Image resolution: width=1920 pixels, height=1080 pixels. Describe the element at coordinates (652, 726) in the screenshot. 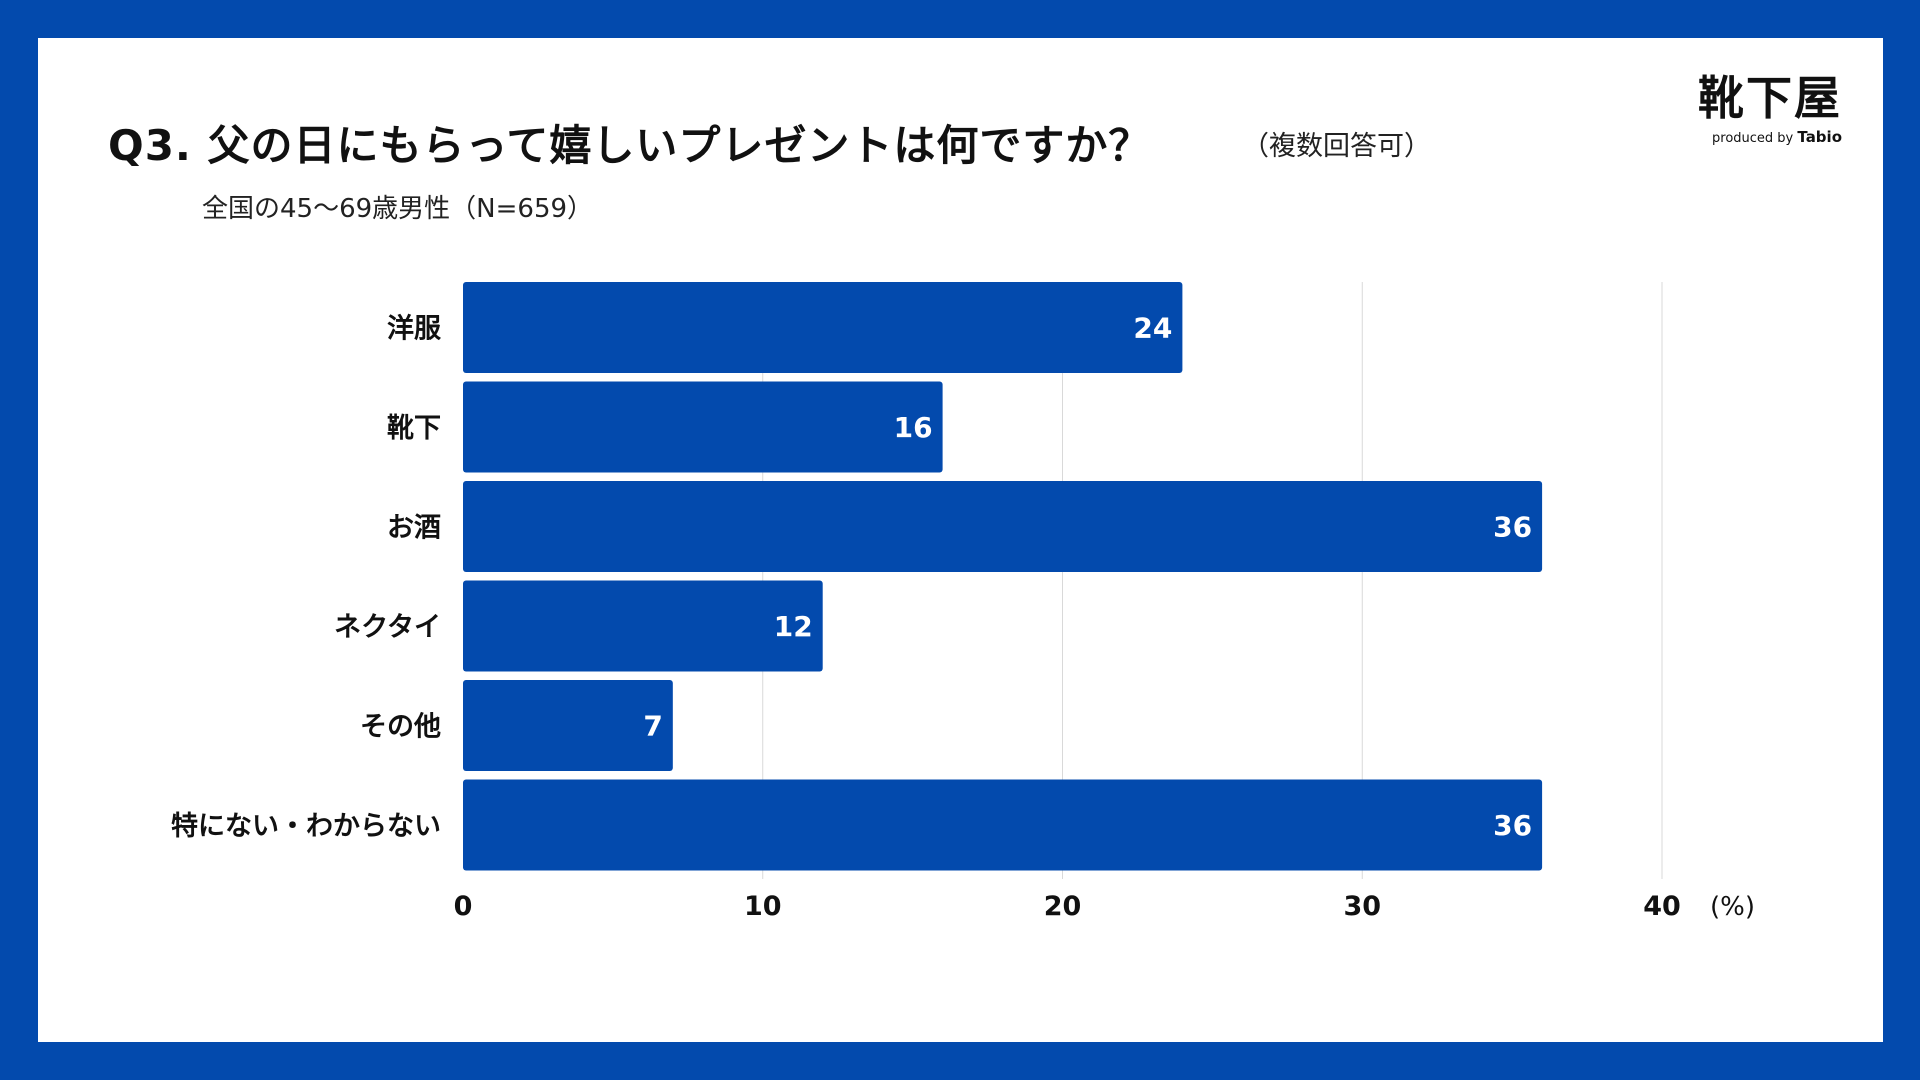

I see `bar-value-label-4: 7` at that location.